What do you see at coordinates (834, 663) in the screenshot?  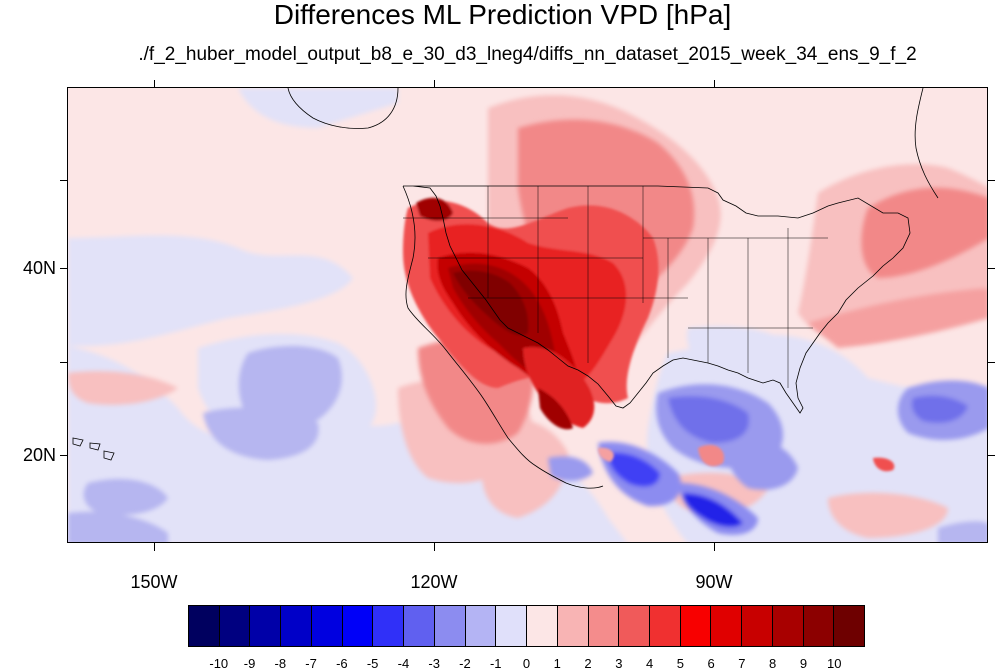 I see `colorbar-tick-label: 10` at bounding box center [834, 663].